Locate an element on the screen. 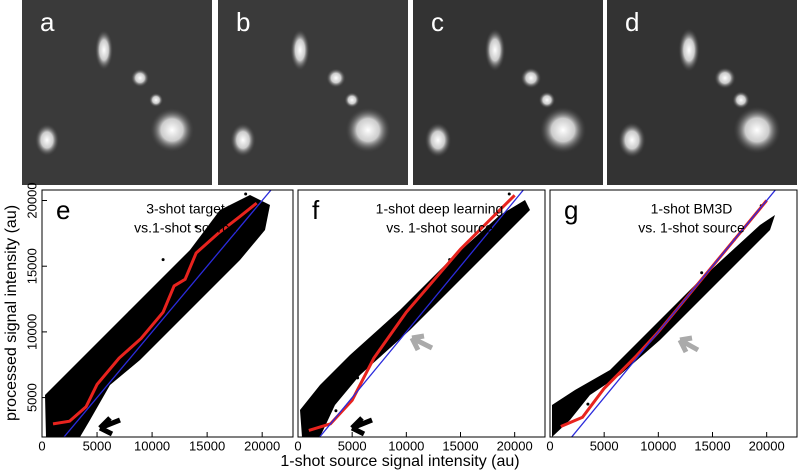  image-panel: d is located at coordinates (702, 92).